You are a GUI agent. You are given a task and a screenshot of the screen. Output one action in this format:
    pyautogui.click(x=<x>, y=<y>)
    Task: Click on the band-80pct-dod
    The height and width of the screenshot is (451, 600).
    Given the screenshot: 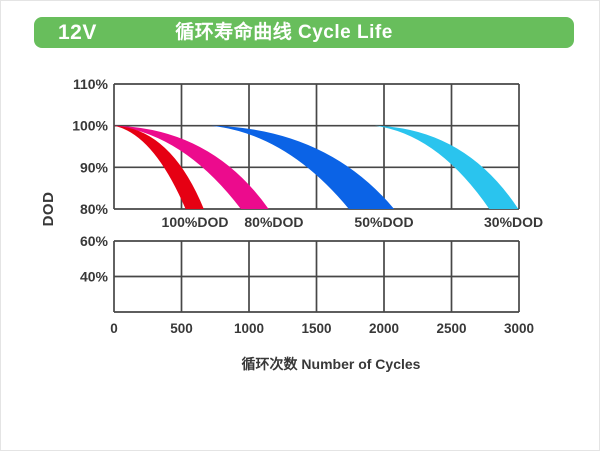 What is the action you would take?
    pyautogui.click(x=191, y=167)
    